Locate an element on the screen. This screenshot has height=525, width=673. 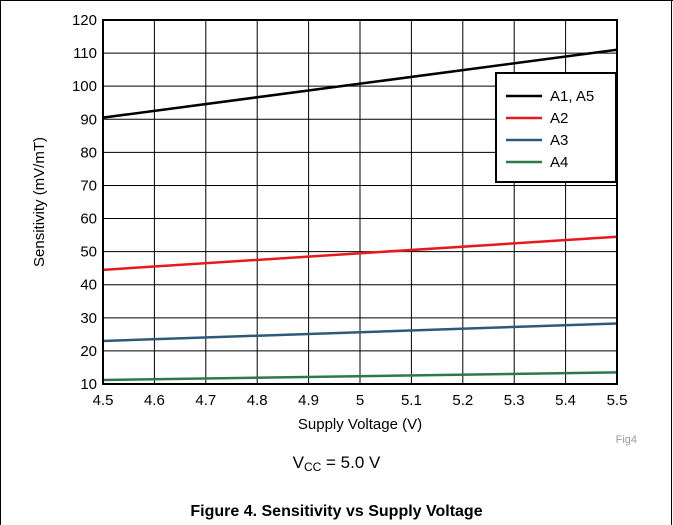
test-condition: VCC = 5.0 V is located at coordinates (336, 463).